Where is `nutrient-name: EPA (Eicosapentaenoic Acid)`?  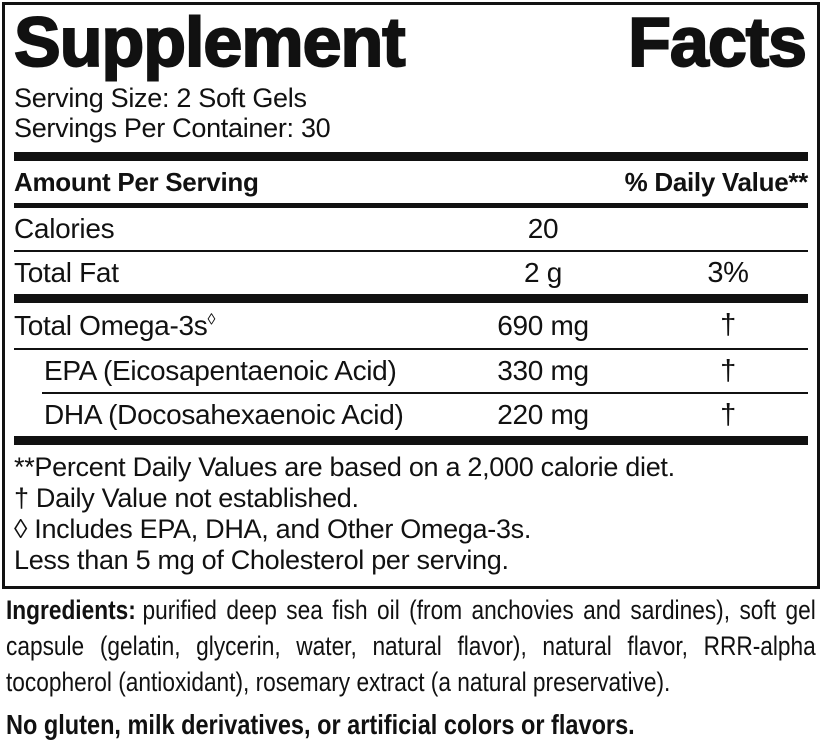 nutrient-name: EPA (Eicosapentaenoic Acid) is located at coordinates (220, 370).